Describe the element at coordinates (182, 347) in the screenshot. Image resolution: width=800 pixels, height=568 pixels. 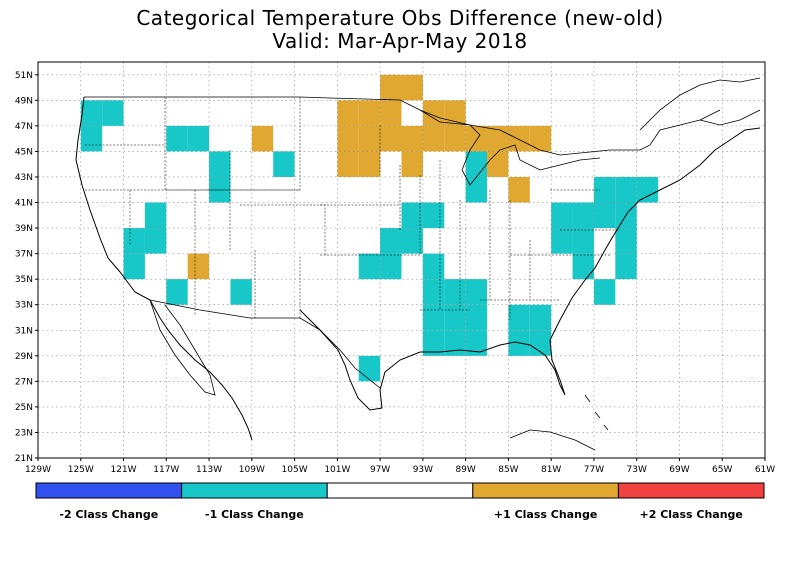
I see `baja-outline` at that location.